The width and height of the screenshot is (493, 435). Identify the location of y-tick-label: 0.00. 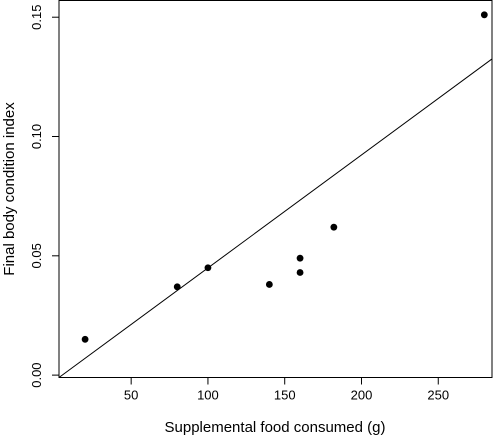
(36, 374).